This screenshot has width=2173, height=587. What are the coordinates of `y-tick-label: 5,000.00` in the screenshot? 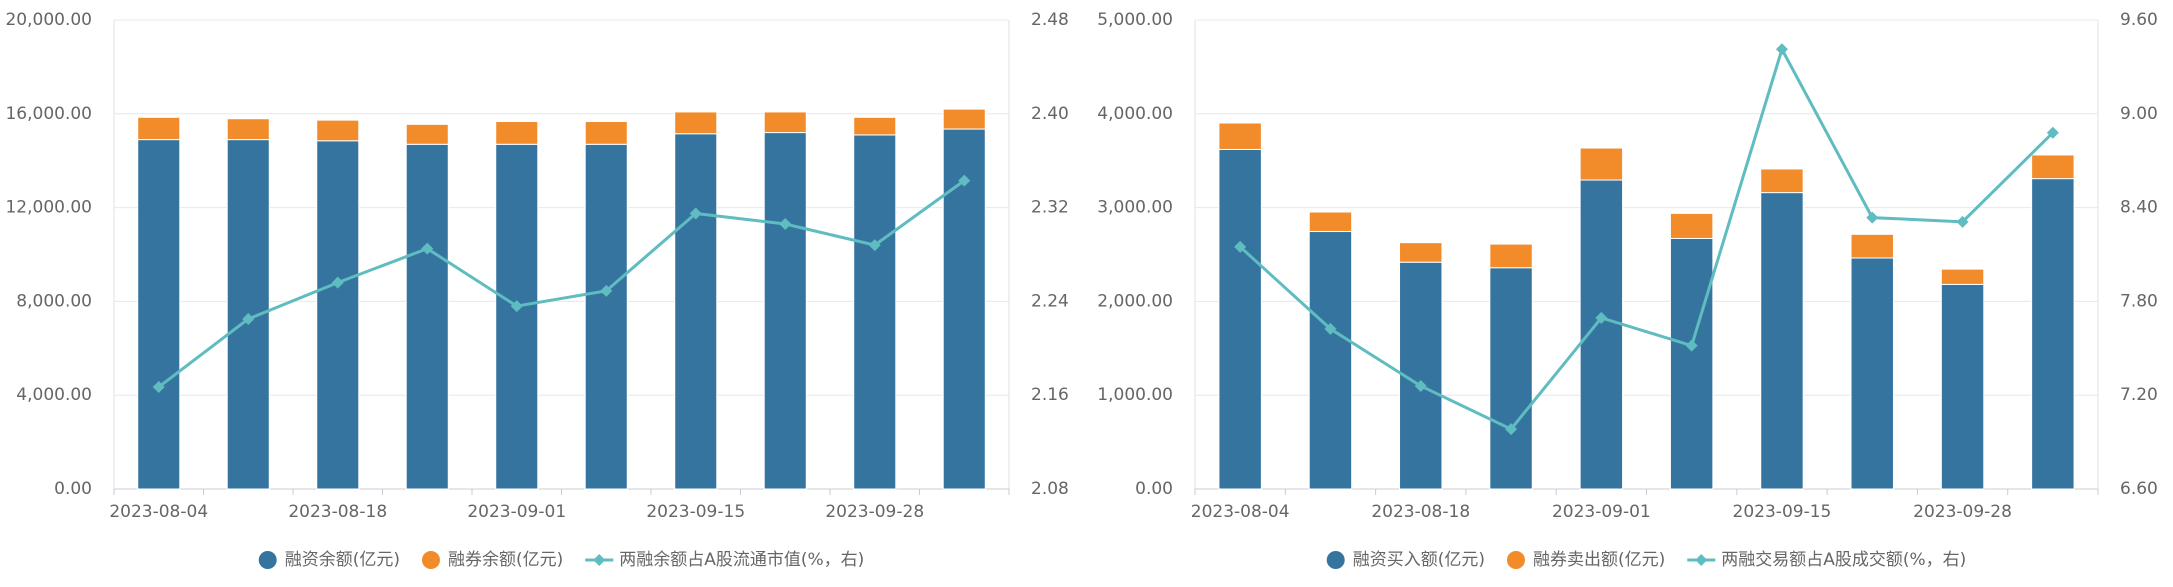 It's located at (1135, 20).